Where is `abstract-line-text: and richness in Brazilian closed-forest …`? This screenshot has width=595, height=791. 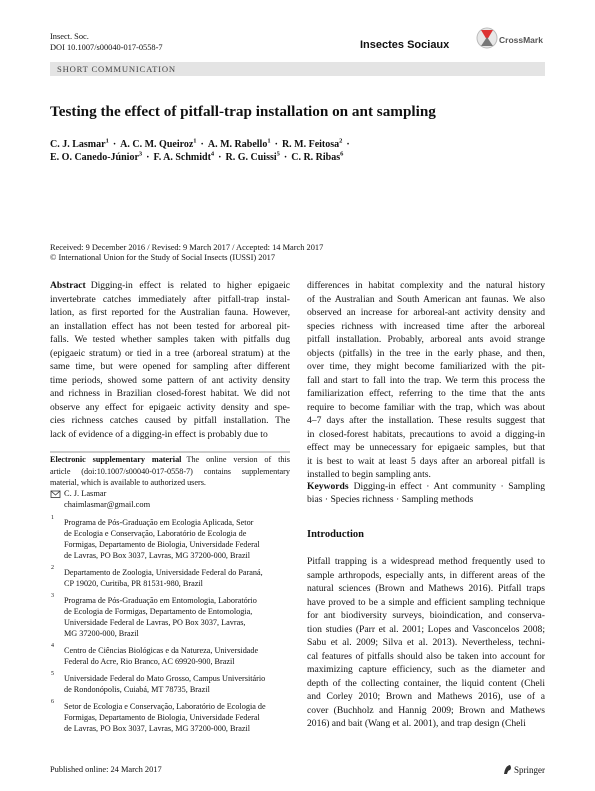 abstract-line-text: and richness in Brazilian closed-forest … is located at coordinates (170, 393).